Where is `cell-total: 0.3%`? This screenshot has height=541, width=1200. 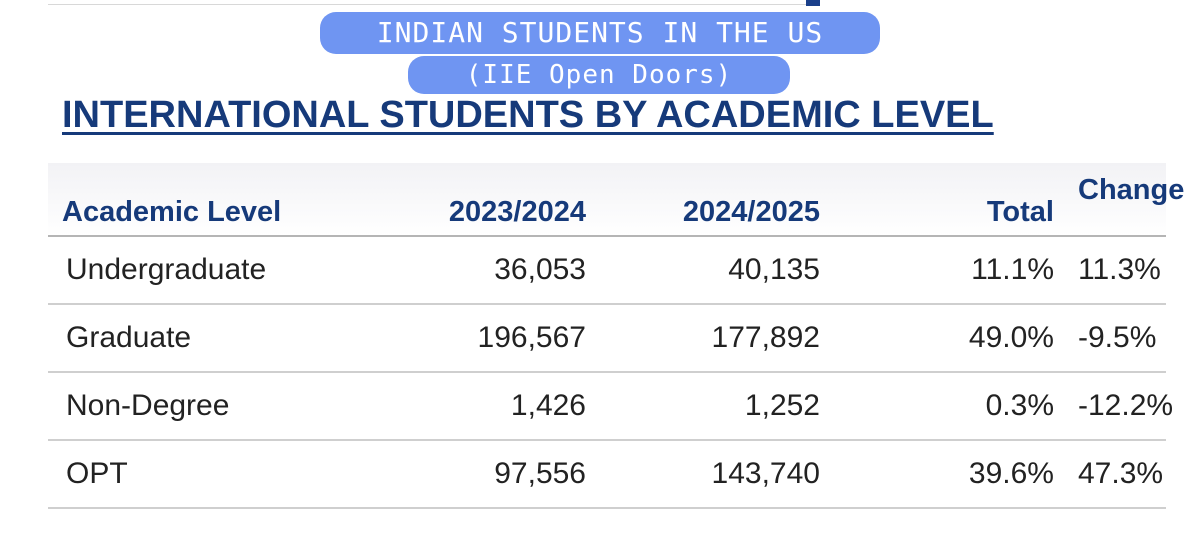 cell-total: 0.3% is located at coordinates (949, 406).